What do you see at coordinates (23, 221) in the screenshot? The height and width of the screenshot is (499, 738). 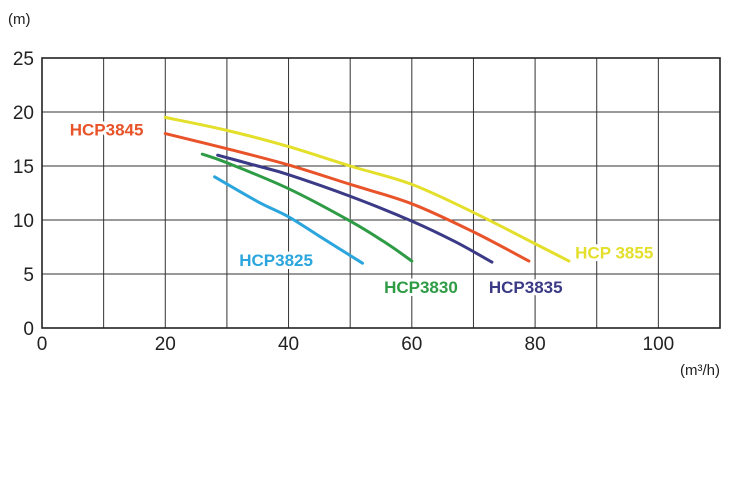 I see `y-tick-label: 10` at bounding box center [23, 221].